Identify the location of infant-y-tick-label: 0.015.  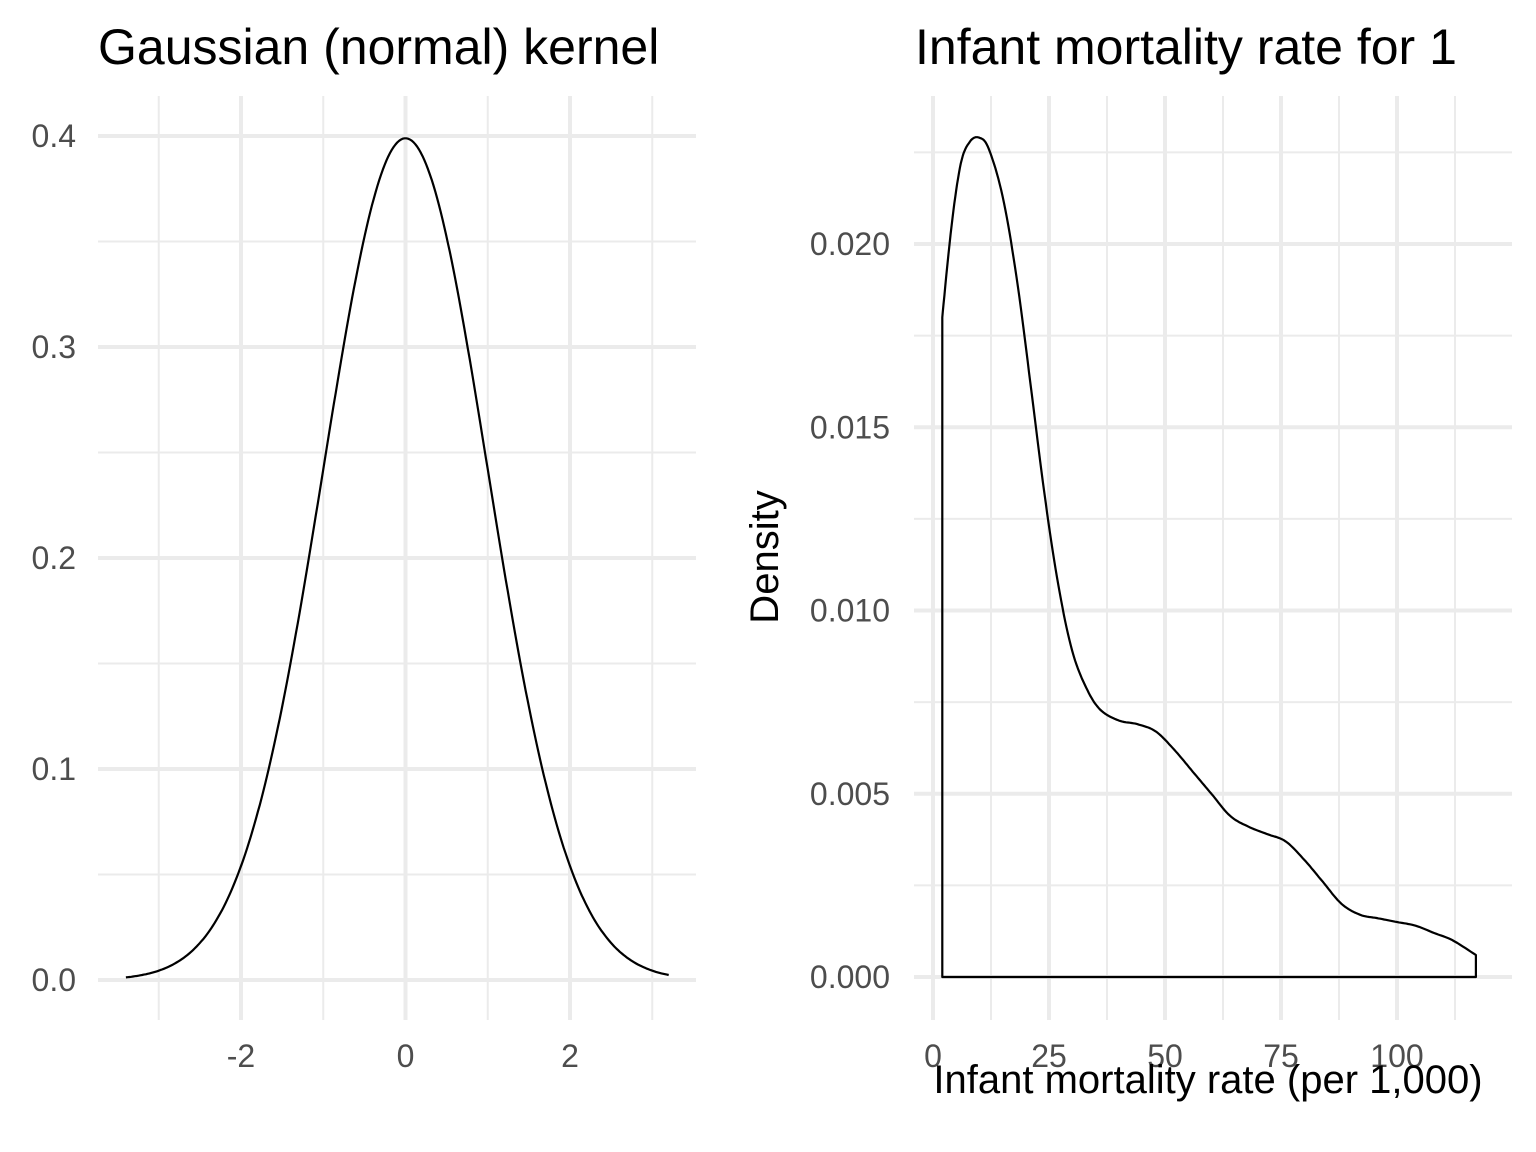
(850, 427).